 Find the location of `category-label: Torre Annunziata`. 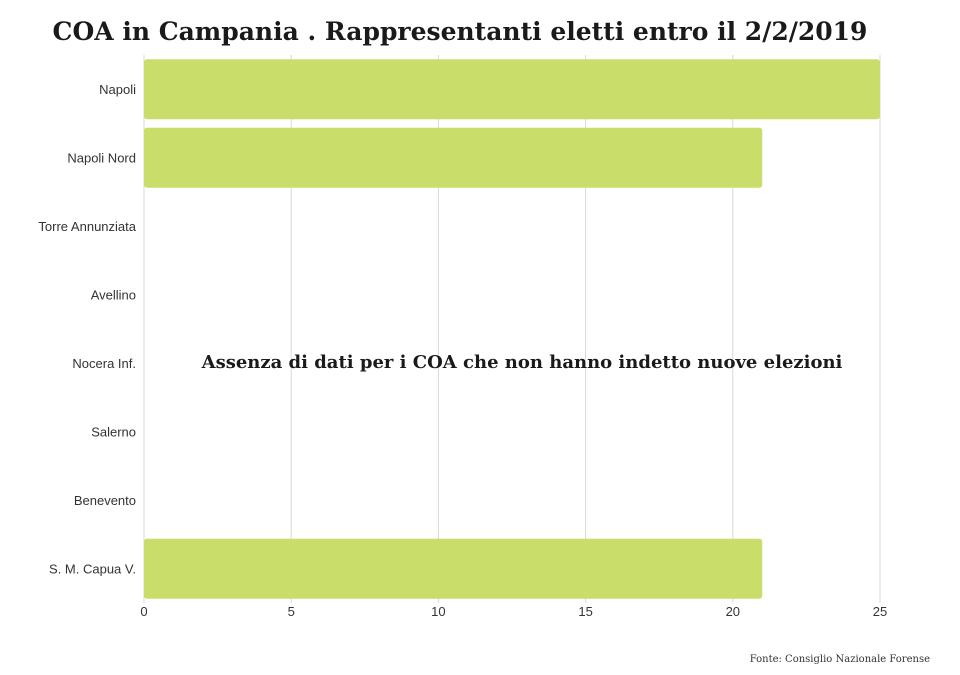

category-label: Torre Annunziata is located at coordinates (87, 226).